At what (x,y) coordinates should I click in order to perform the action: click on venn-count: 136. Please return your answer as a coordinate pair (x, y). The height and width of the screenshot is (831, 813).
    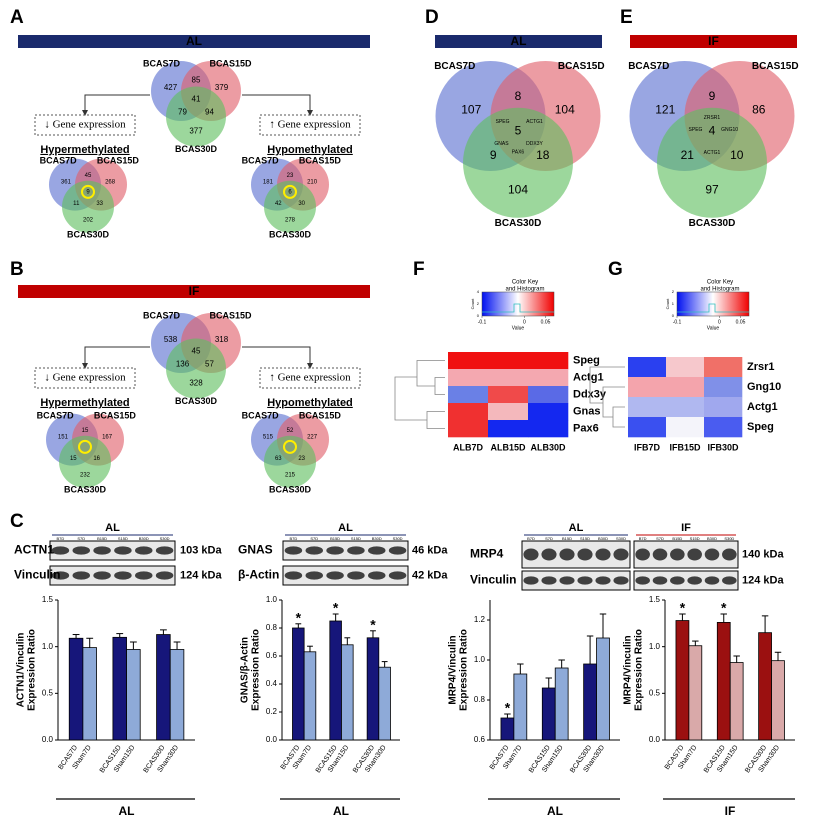
    Looking at the image, I should click on (183, 364).